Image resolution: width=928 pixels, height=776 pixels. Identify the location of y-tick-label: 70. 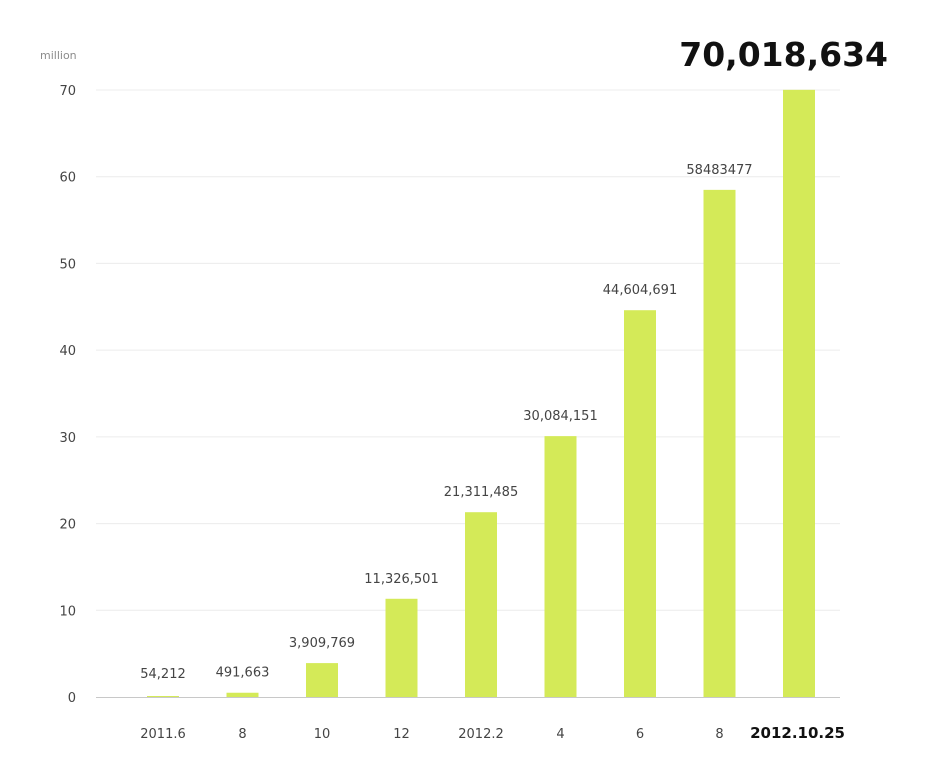
(67, 91).